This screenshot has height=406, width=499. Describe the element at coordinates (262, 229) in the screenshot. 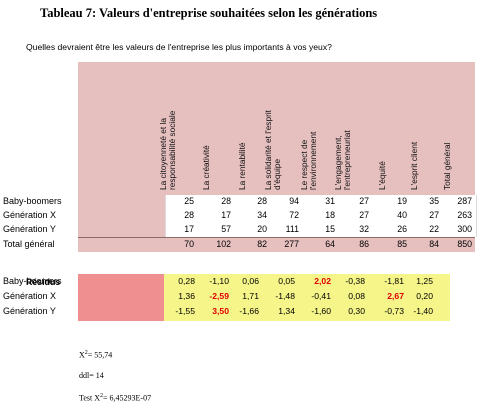

I see `table-cell: 20` at that location.